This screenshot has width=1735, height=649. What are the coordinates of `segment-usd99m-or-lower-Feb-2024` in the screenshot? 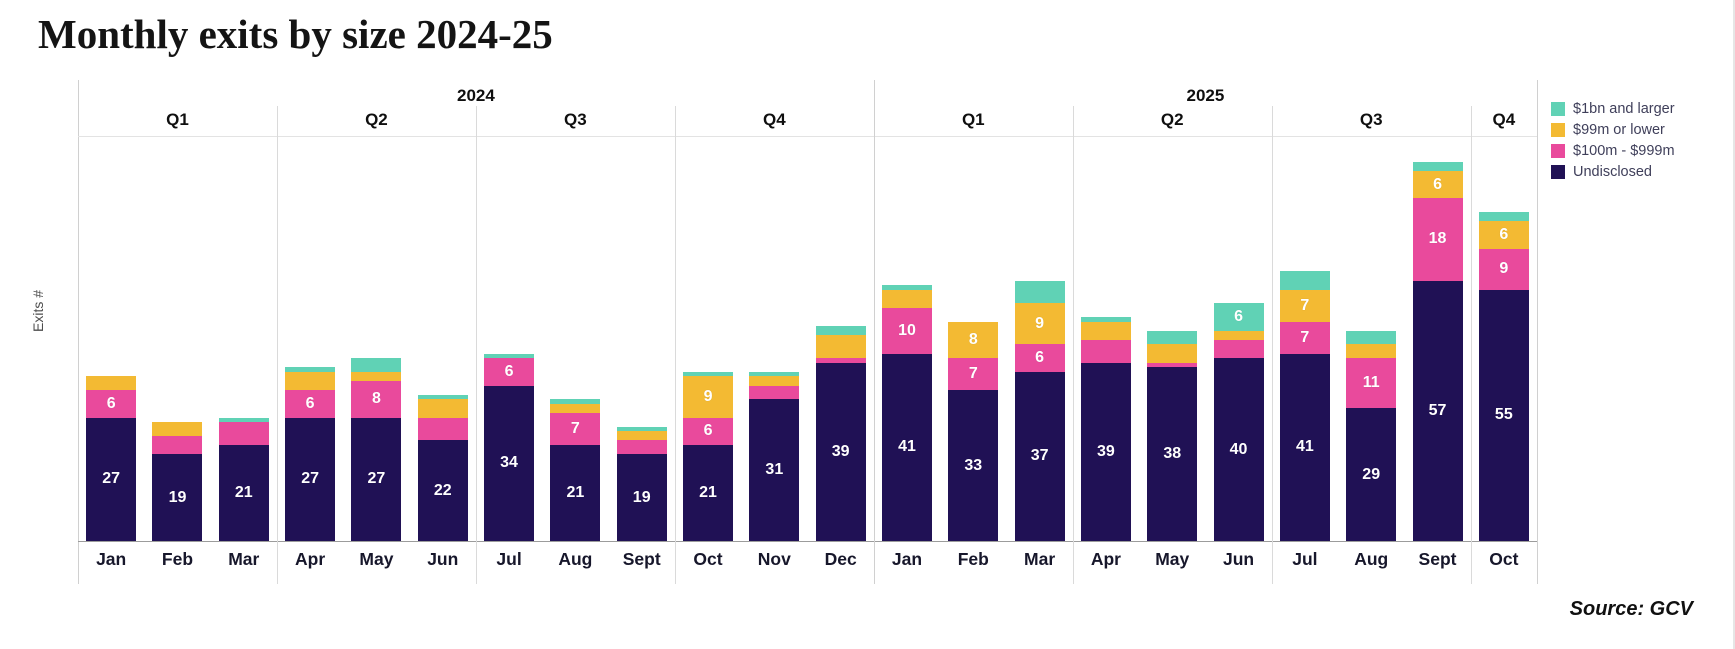 It's located at (177, 429).